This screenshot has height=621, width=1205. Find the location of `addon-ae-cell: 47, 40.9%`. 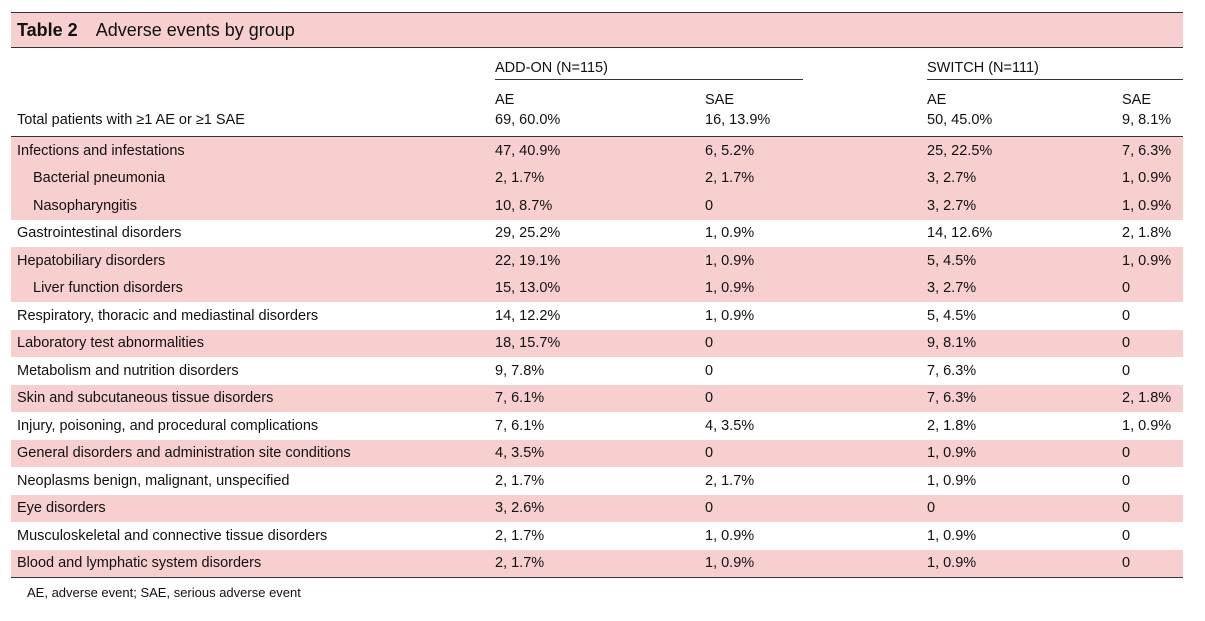

addon-ae-cell: 47, 40.9% is located at coordinates (594, 150).